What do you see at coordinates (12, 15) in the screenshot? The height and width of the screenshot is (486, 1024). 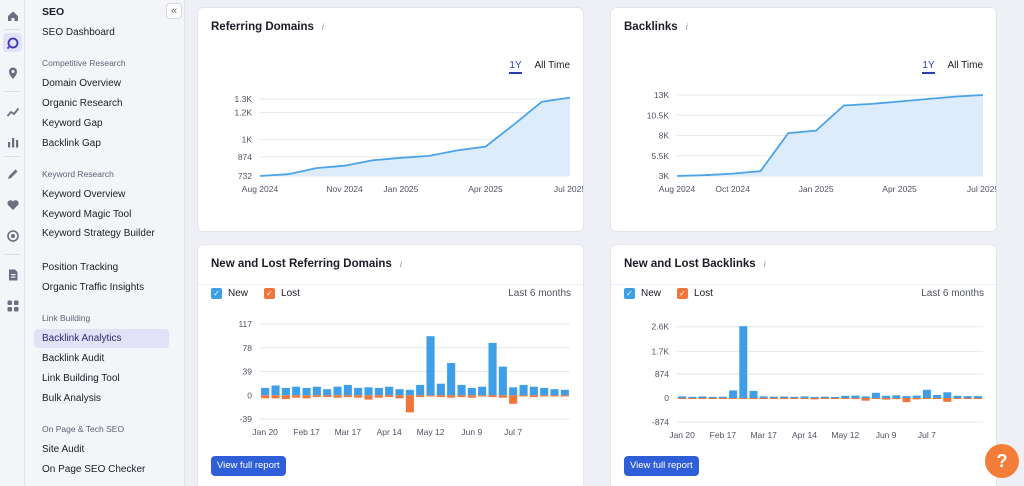 I see `home-icon` at bounding box center [12, 15].